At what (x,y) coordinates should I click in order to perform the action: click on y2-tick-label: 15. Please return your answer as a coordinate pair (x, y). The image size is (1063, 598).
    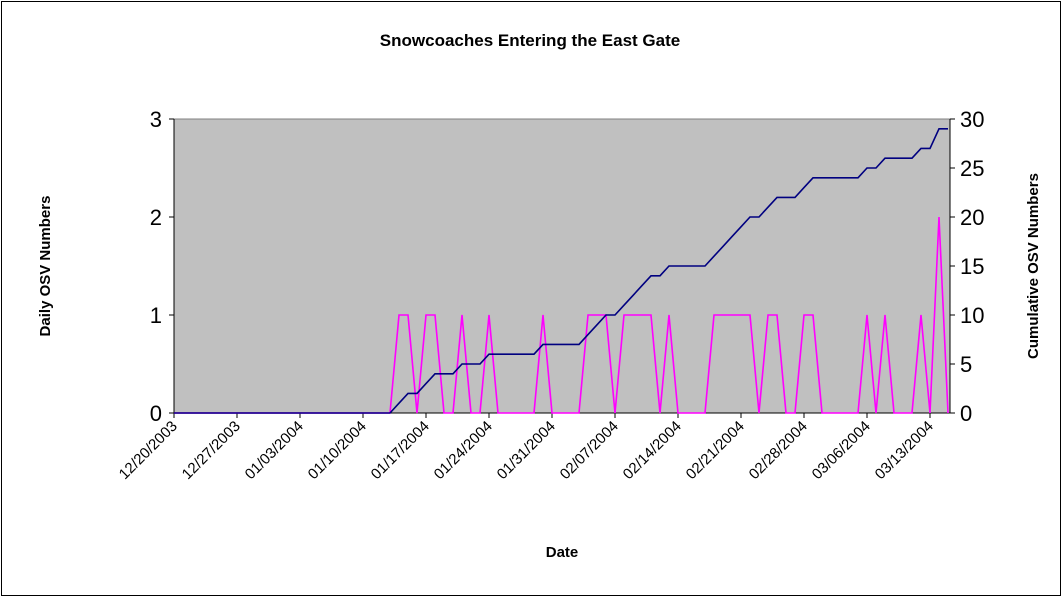
    Looking at the image, I should click on (972, 266).